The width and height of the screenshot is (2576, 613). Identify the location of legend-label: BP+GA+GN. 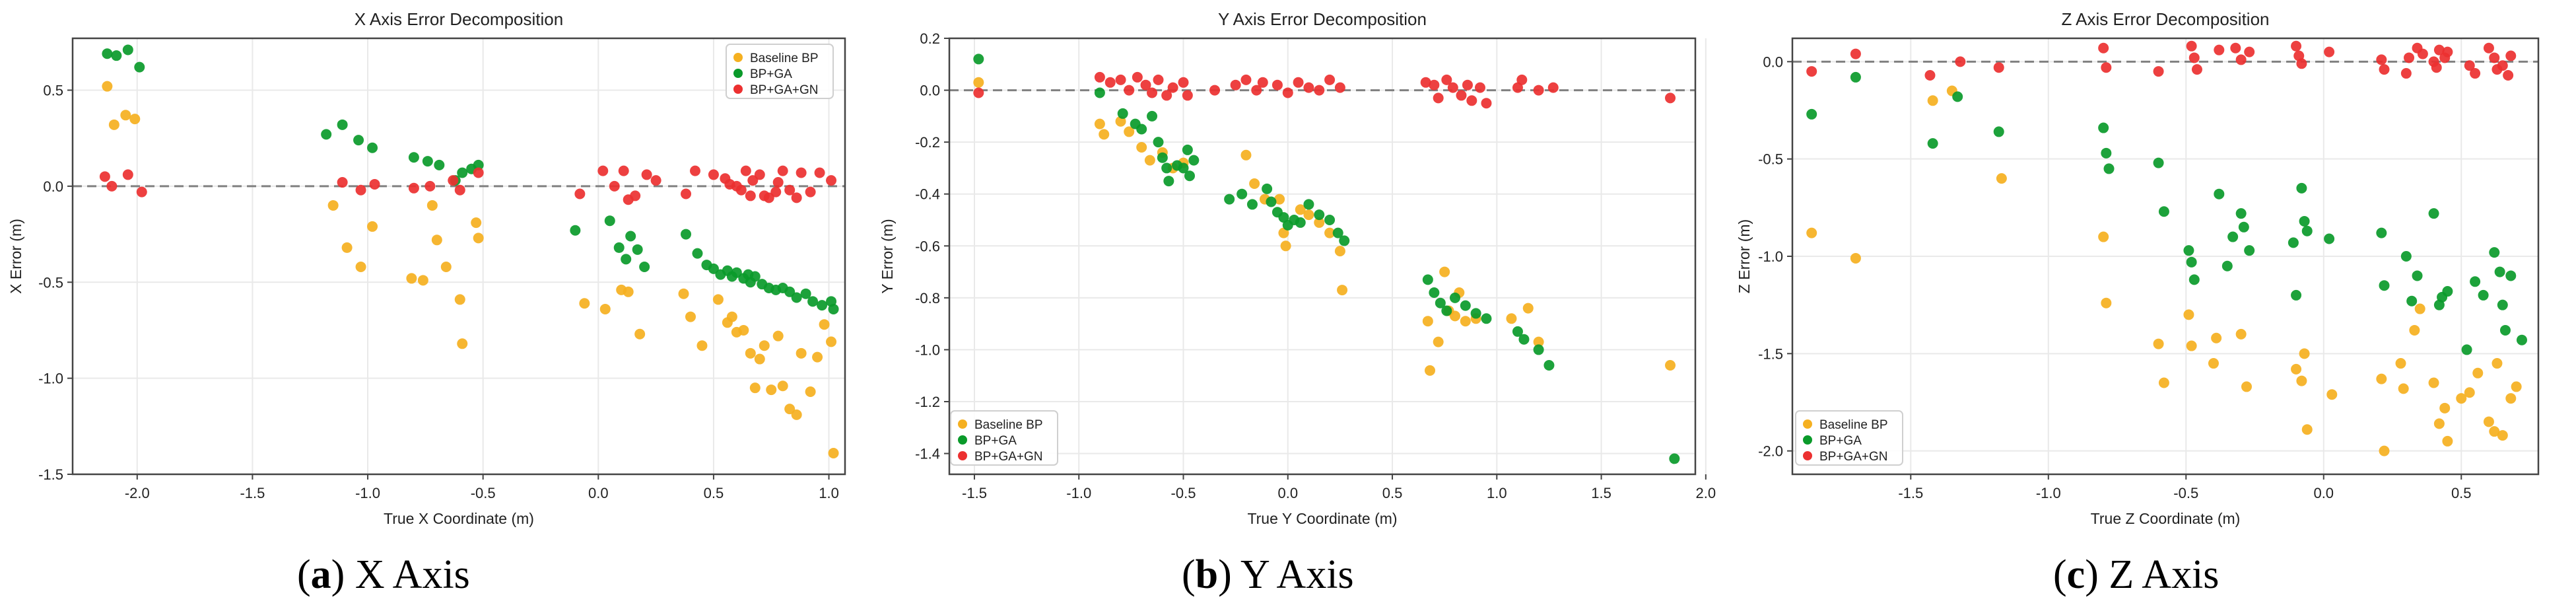
(1009, 457).